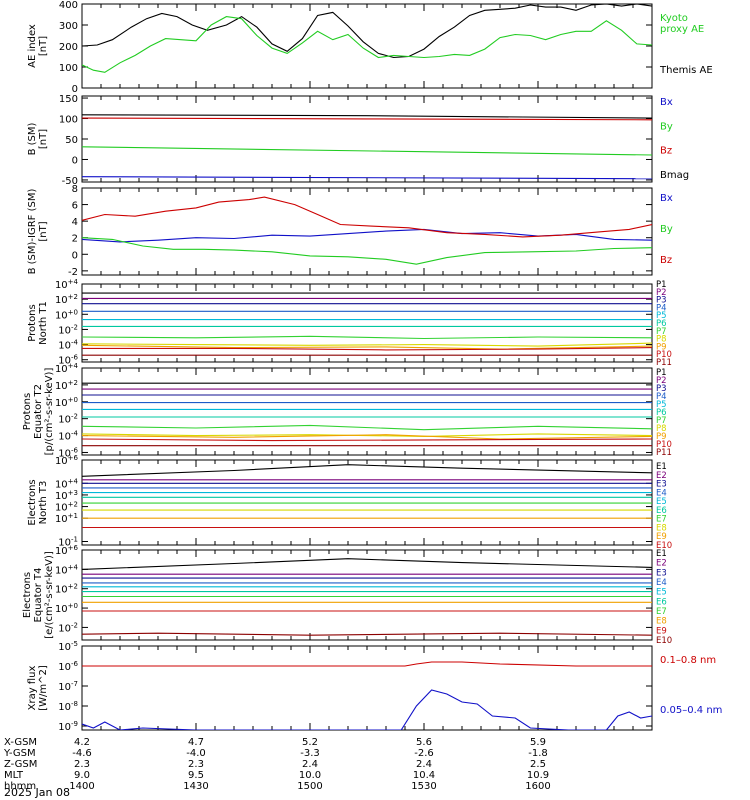 The height and width of the screenshot is (800, 750). What do you see at coordinates (661, 397) in the screenshot?
I see `legend-item: P4` at bounding box center [661, 397].